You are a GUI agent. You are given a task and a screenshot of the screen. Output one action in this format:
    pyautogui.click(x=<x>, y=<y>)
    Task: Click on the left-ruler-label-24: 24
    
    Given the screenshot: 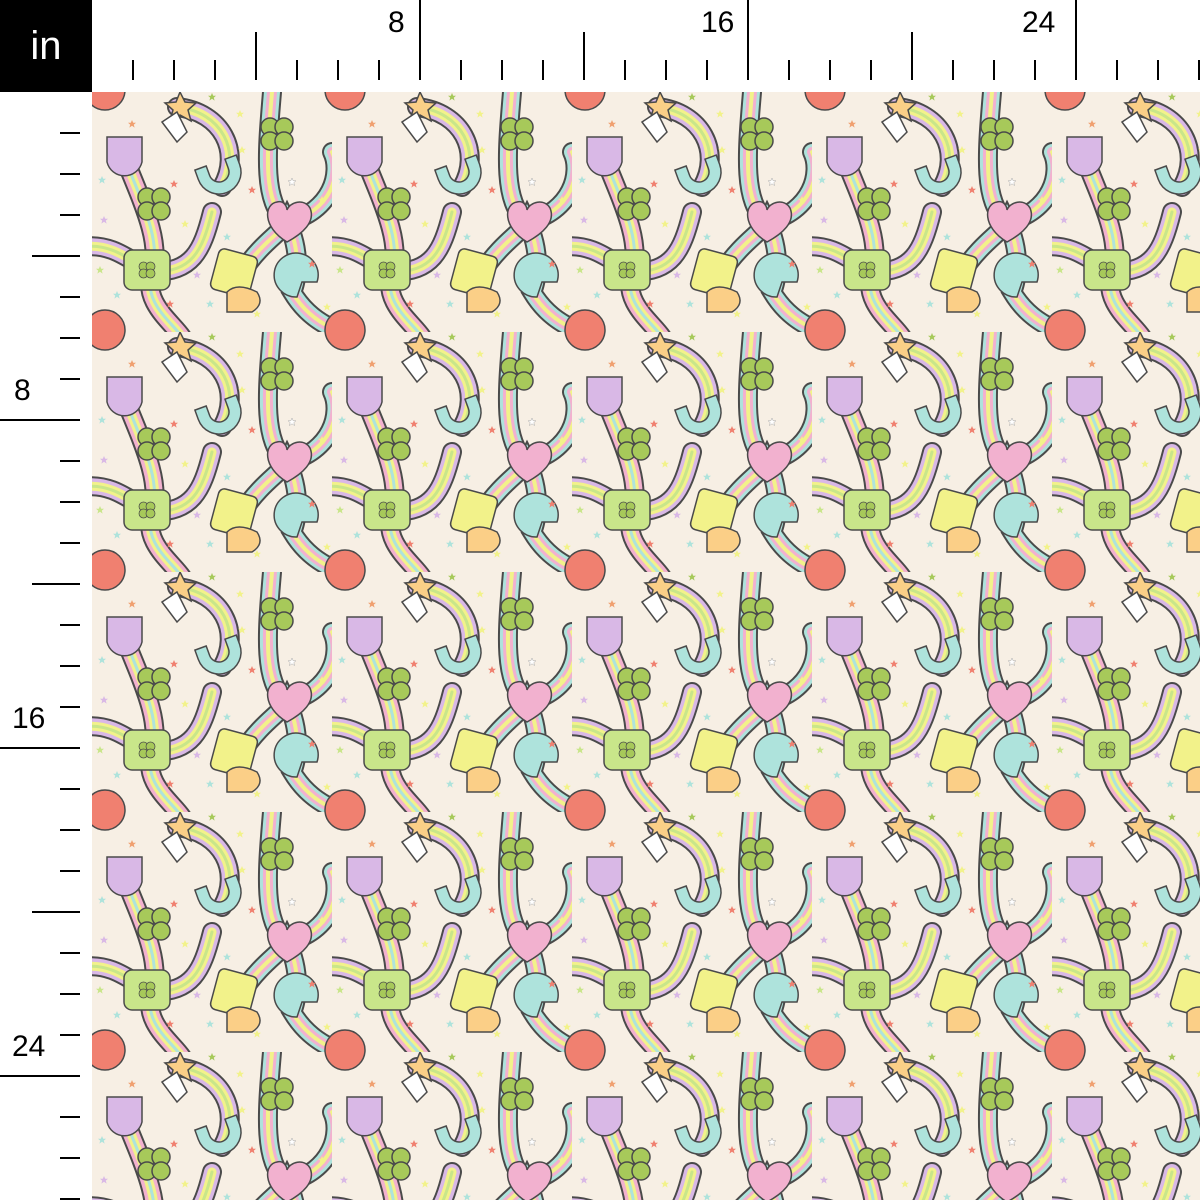 What is the action you would take?
    pyautogui.click(x=29, y=1046)
    